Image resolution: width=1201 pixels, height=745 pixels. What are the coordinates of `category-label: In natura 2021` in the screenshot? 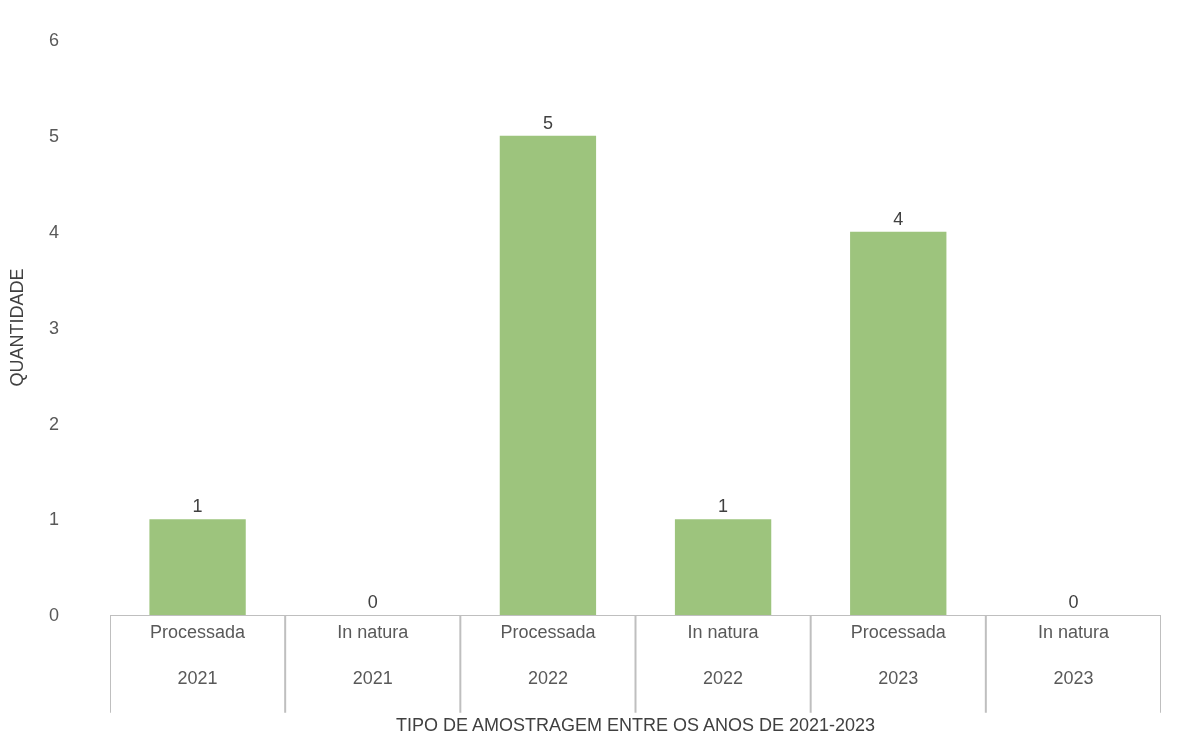 It's located at (373, 655).